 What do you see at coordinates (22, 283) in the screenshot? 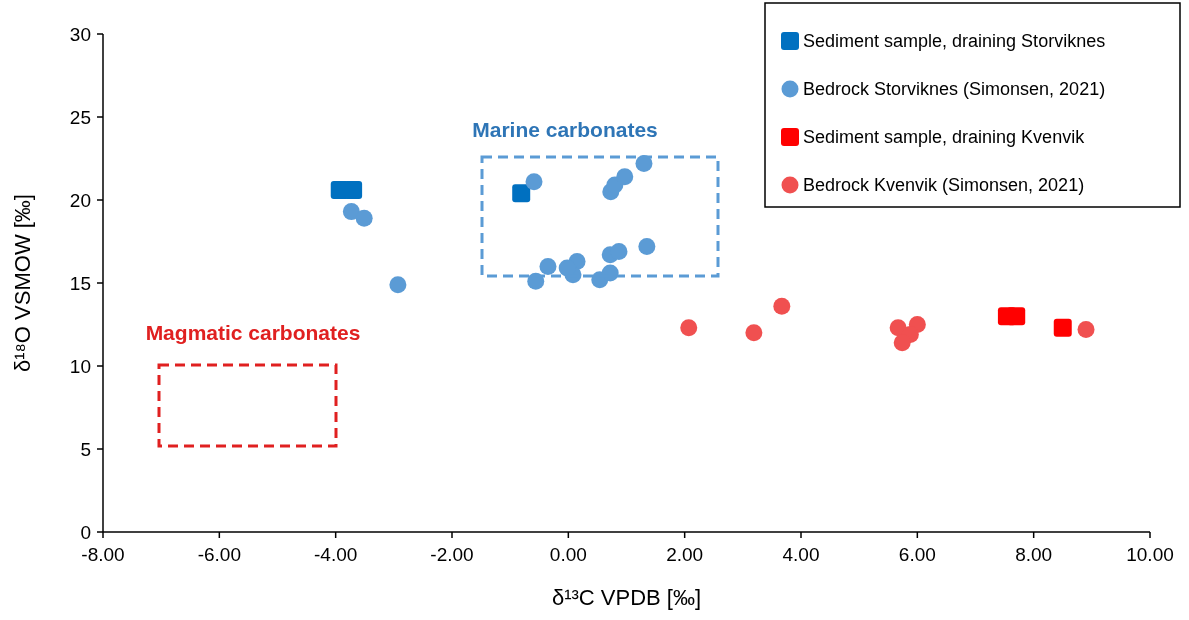
I see `y-axis-title: δ¹⁸O VSMOW [‰]` at bounding box center [22, 283].